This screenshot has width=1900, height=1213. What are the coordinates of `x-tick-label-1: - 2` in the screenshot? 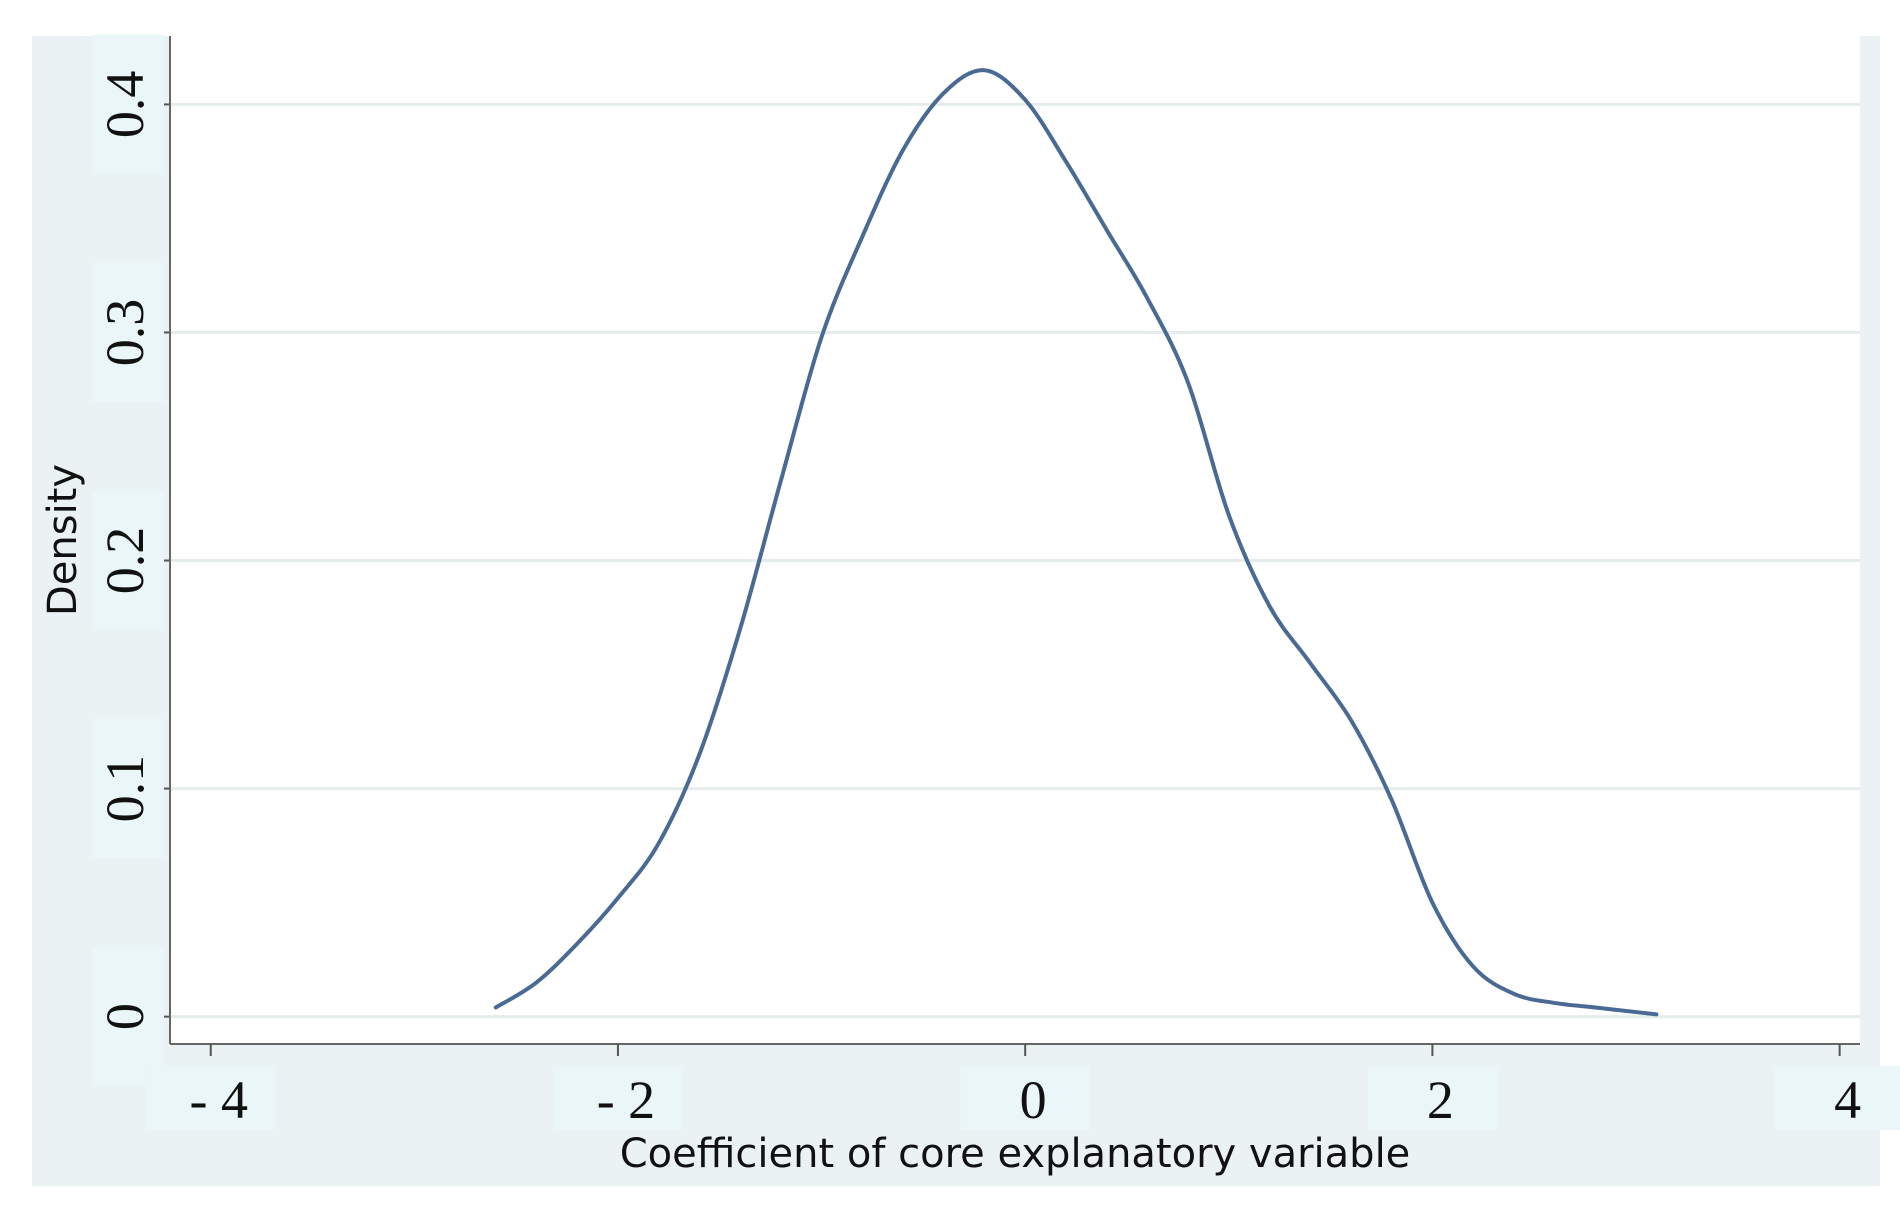 It's located at (626, 1100).